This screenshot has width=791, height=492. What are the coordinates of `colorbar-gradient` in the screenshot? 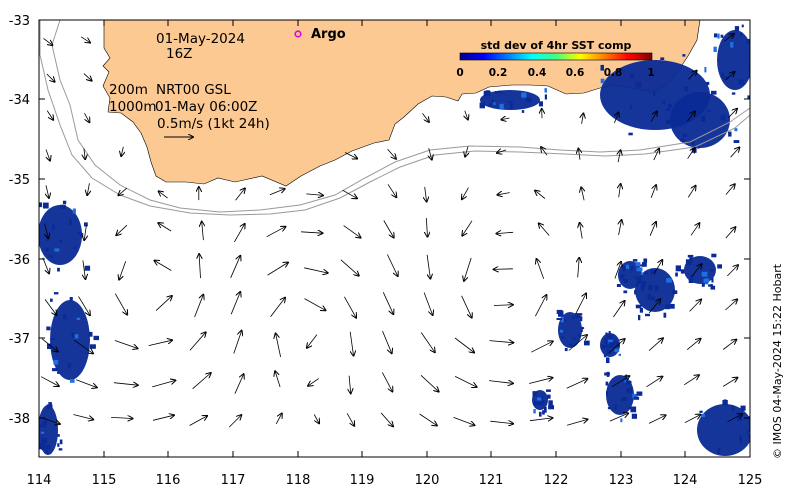 It's located at (556, 56).